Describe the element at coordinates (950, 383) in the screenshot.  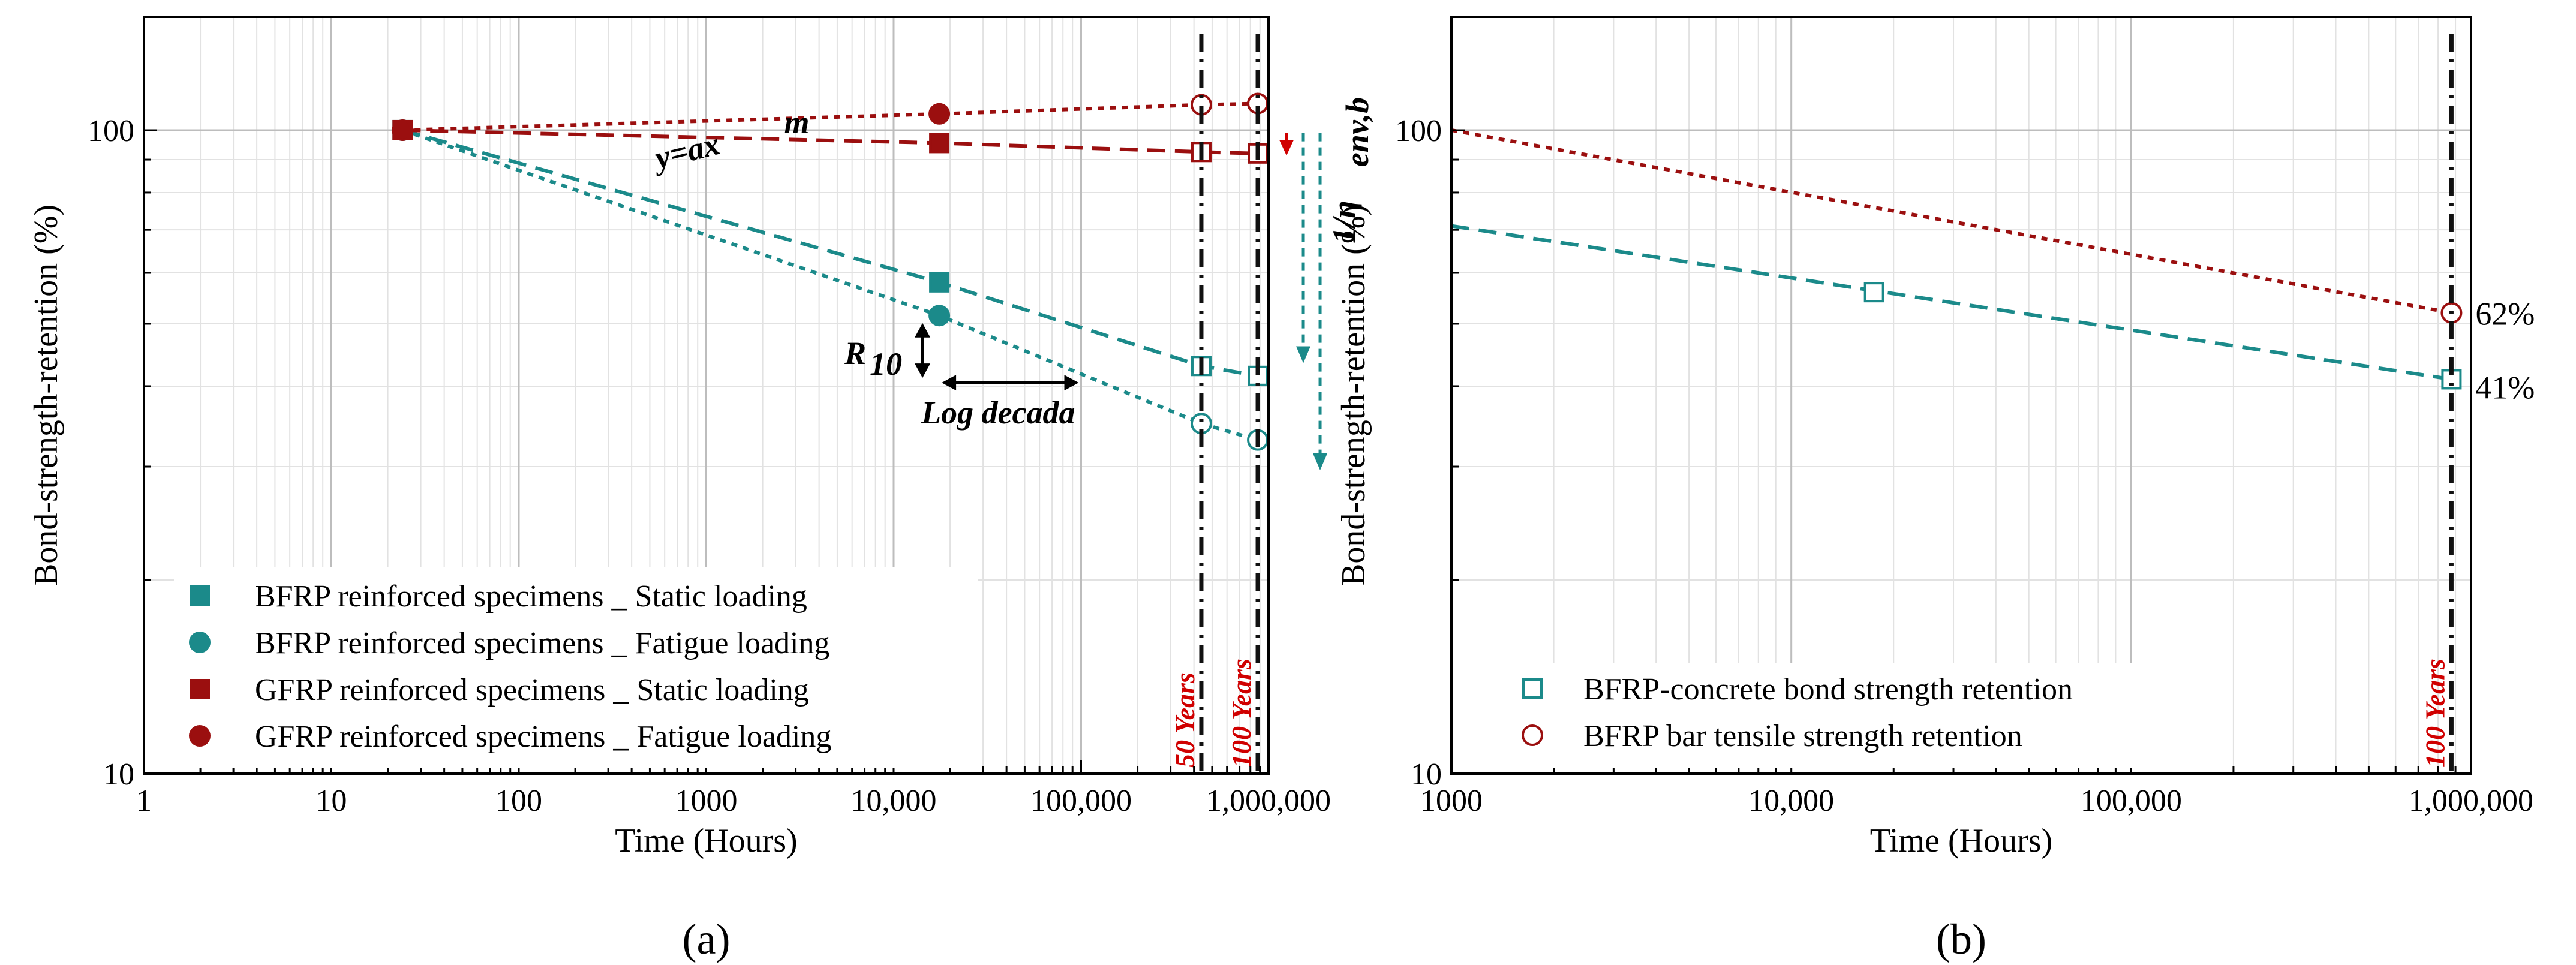
I see `log-decade-arrowhead-left` at that location.